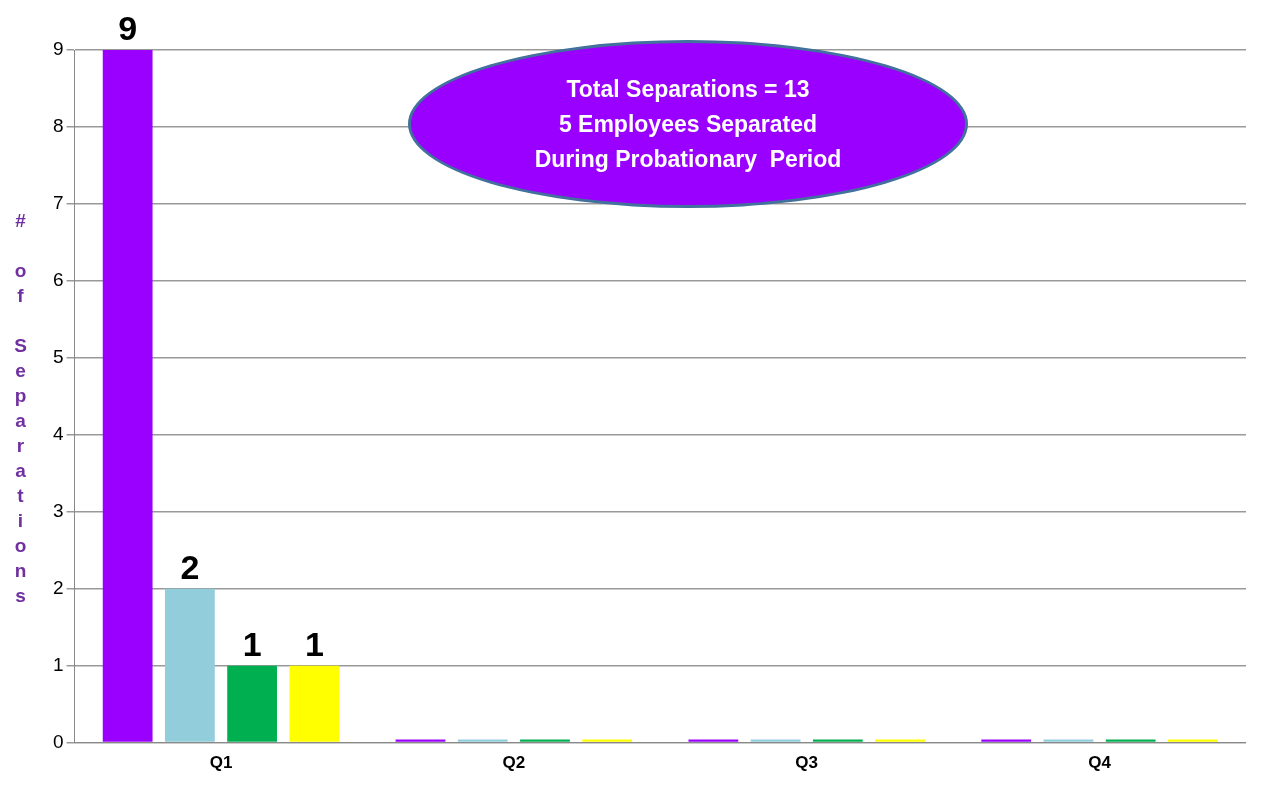 Image resolution: width=1276 pixels, height=787 pixels. Describe the element at coordinates (514, 763) in the screenshot. I see `x-tick-label: Q2` at that location.